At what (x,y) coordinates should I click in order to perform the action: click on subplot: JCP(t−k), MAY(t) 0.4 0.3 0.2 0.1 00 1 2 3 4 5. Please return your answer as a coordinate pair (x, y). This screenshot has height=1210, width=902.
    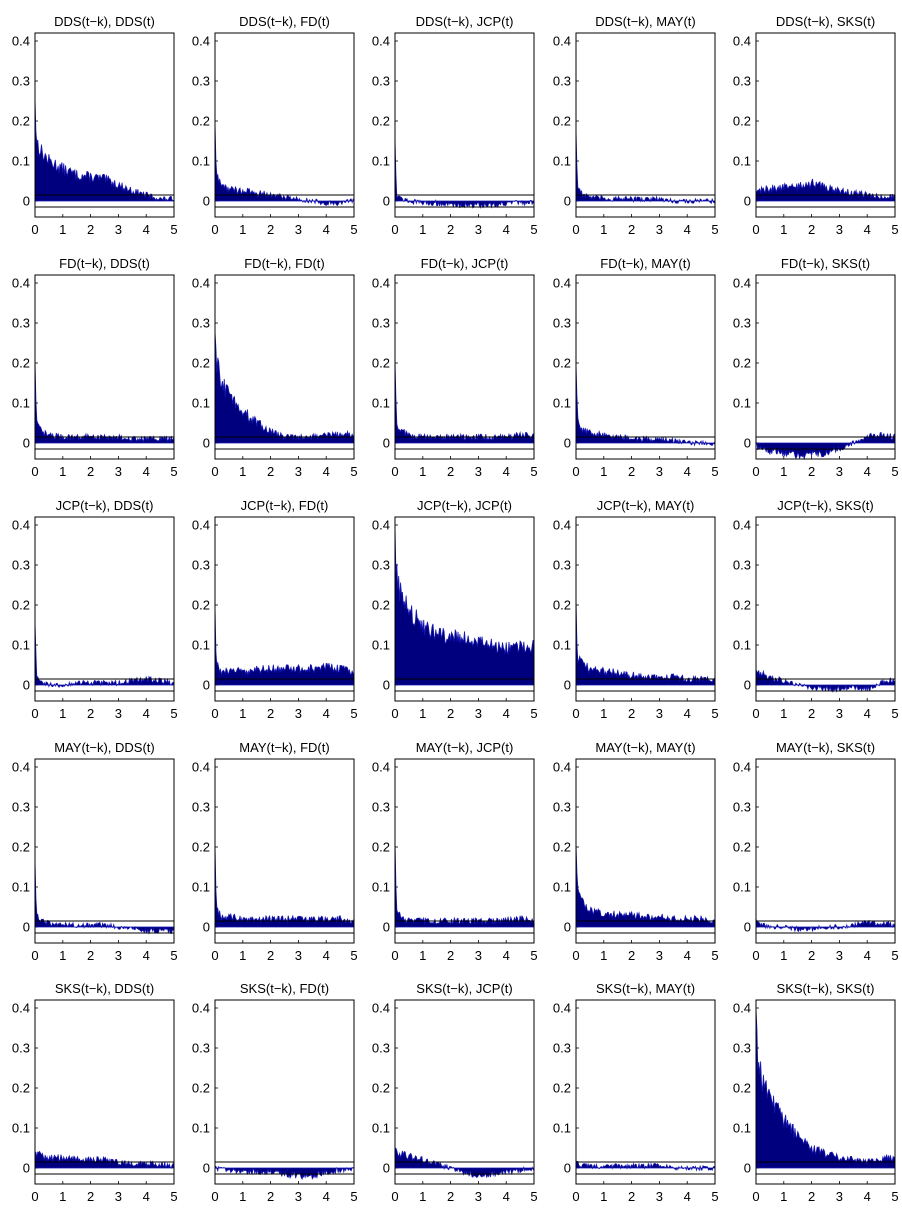
    Looking at the image, I should click on (636, 609).